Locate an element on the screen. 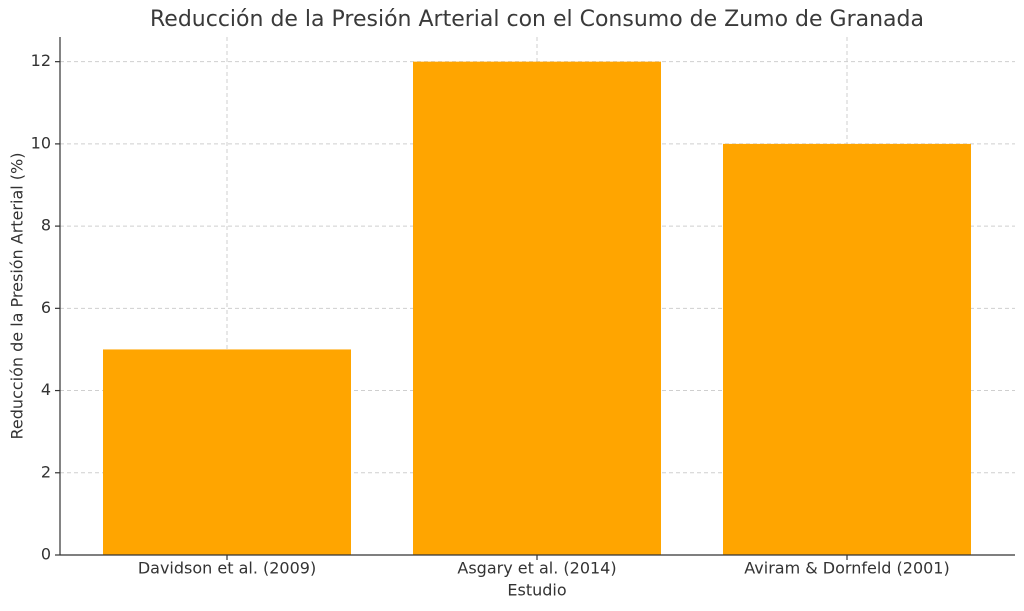  y-tick-label: 10 is located at coordinates (41, 142).